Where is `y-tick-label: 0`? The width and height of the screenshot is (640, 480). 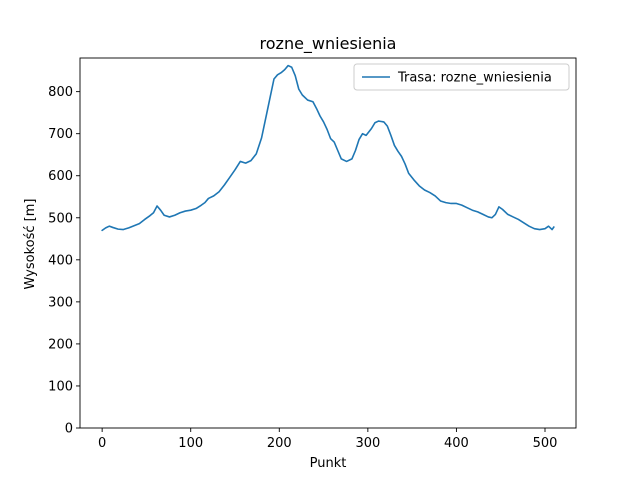 y-tick-label: 0 is located at coordinates (69, 429).